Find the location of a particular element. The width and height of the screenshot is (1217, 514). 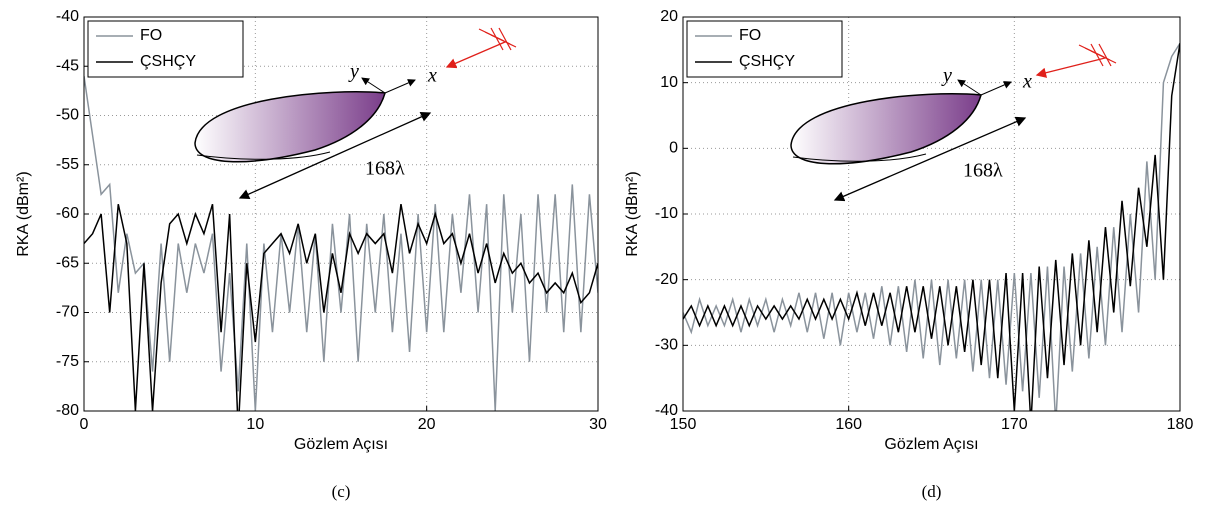

y-tick-label: -55 is located at coordinates (67, 164).